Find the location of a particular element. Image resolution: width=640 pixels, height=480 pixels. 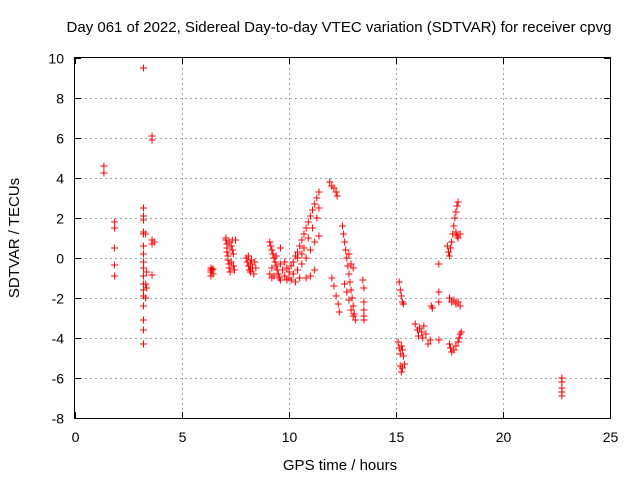

x-tick-label: 10 is located at coordinates (290, 437).